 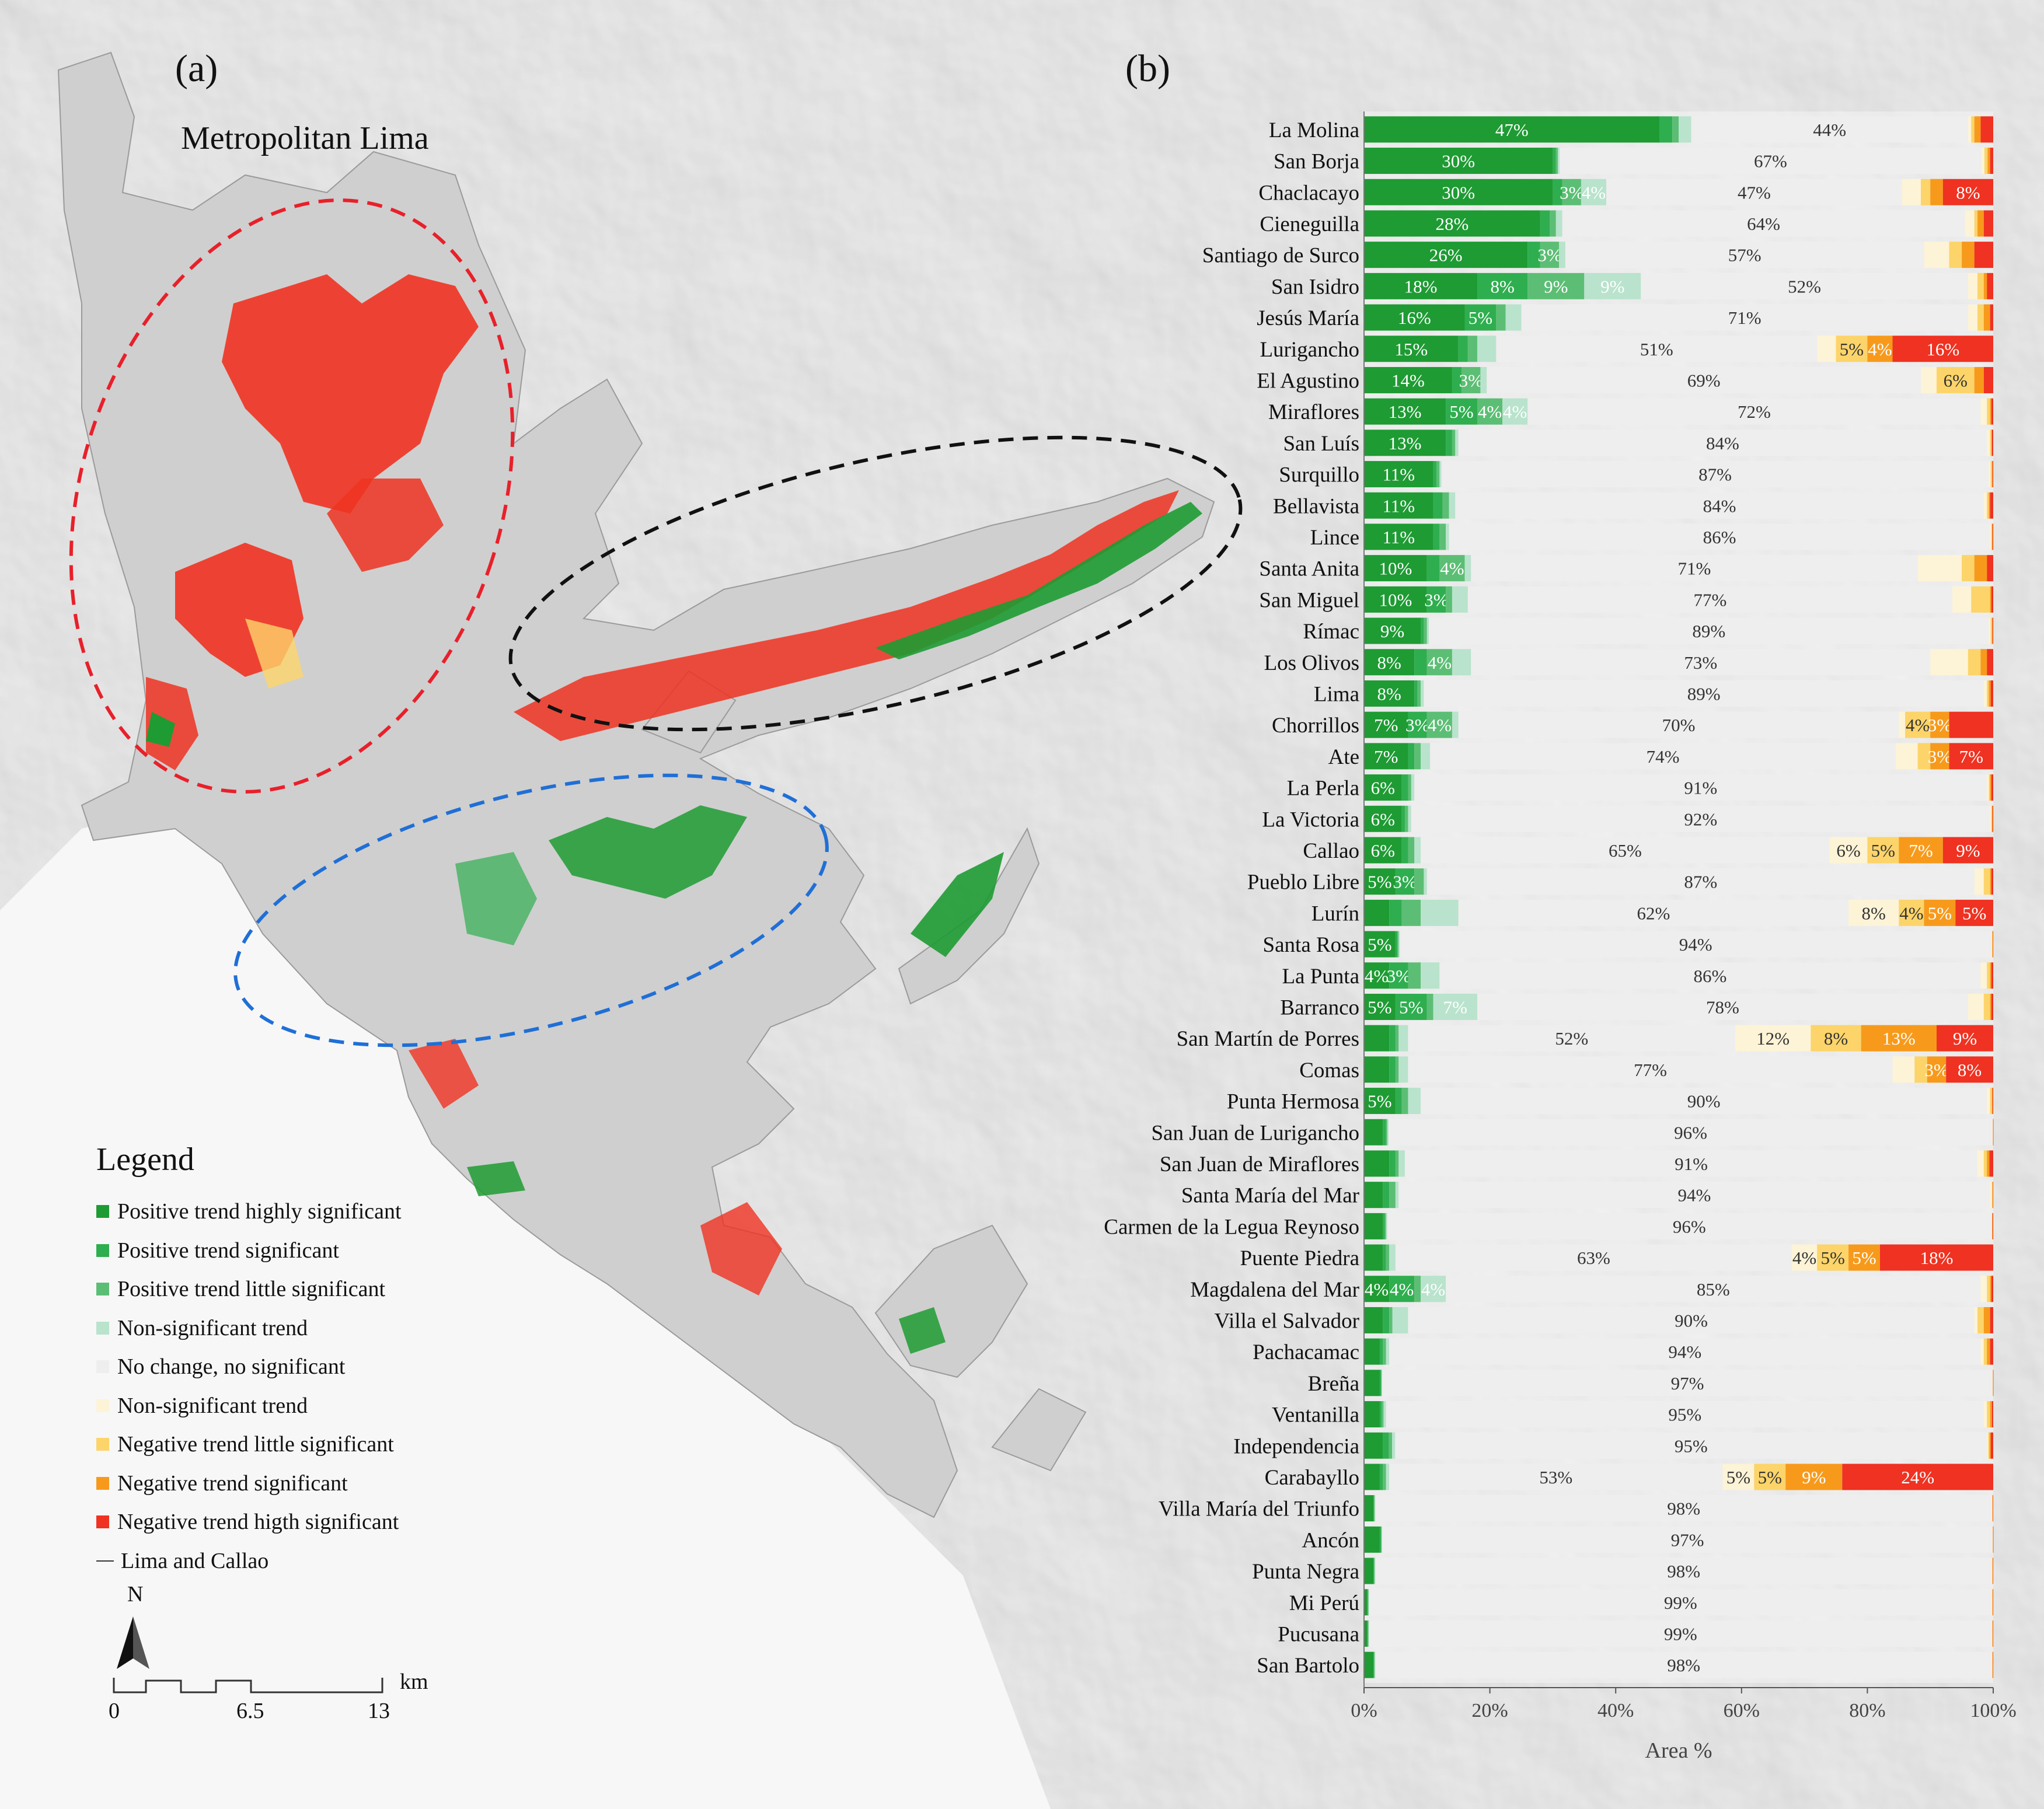 What do you see at coordinates (1681, 1633) in the screenshot?
I see `bar-value-label: 99%` at bounding box center [1681, 1633].